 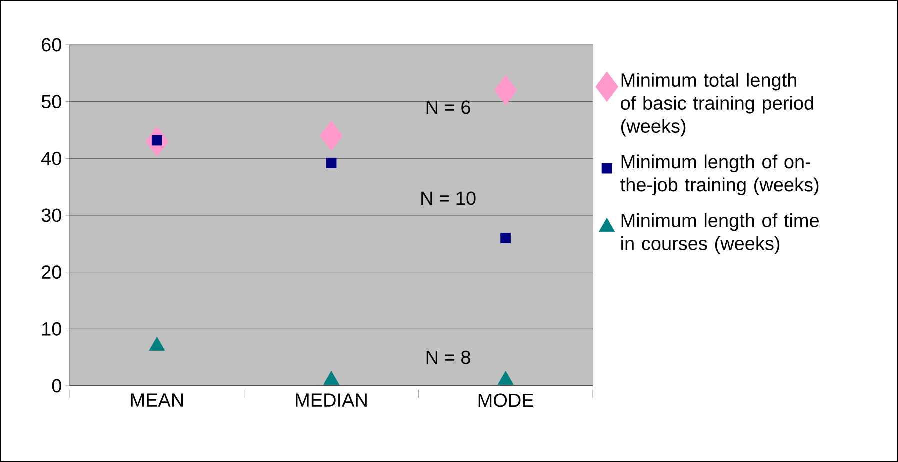 What do you see at coordinates (52, 159) in the screenshot?
I see `y-tick-label: 40` at bounding box center [52, 159].